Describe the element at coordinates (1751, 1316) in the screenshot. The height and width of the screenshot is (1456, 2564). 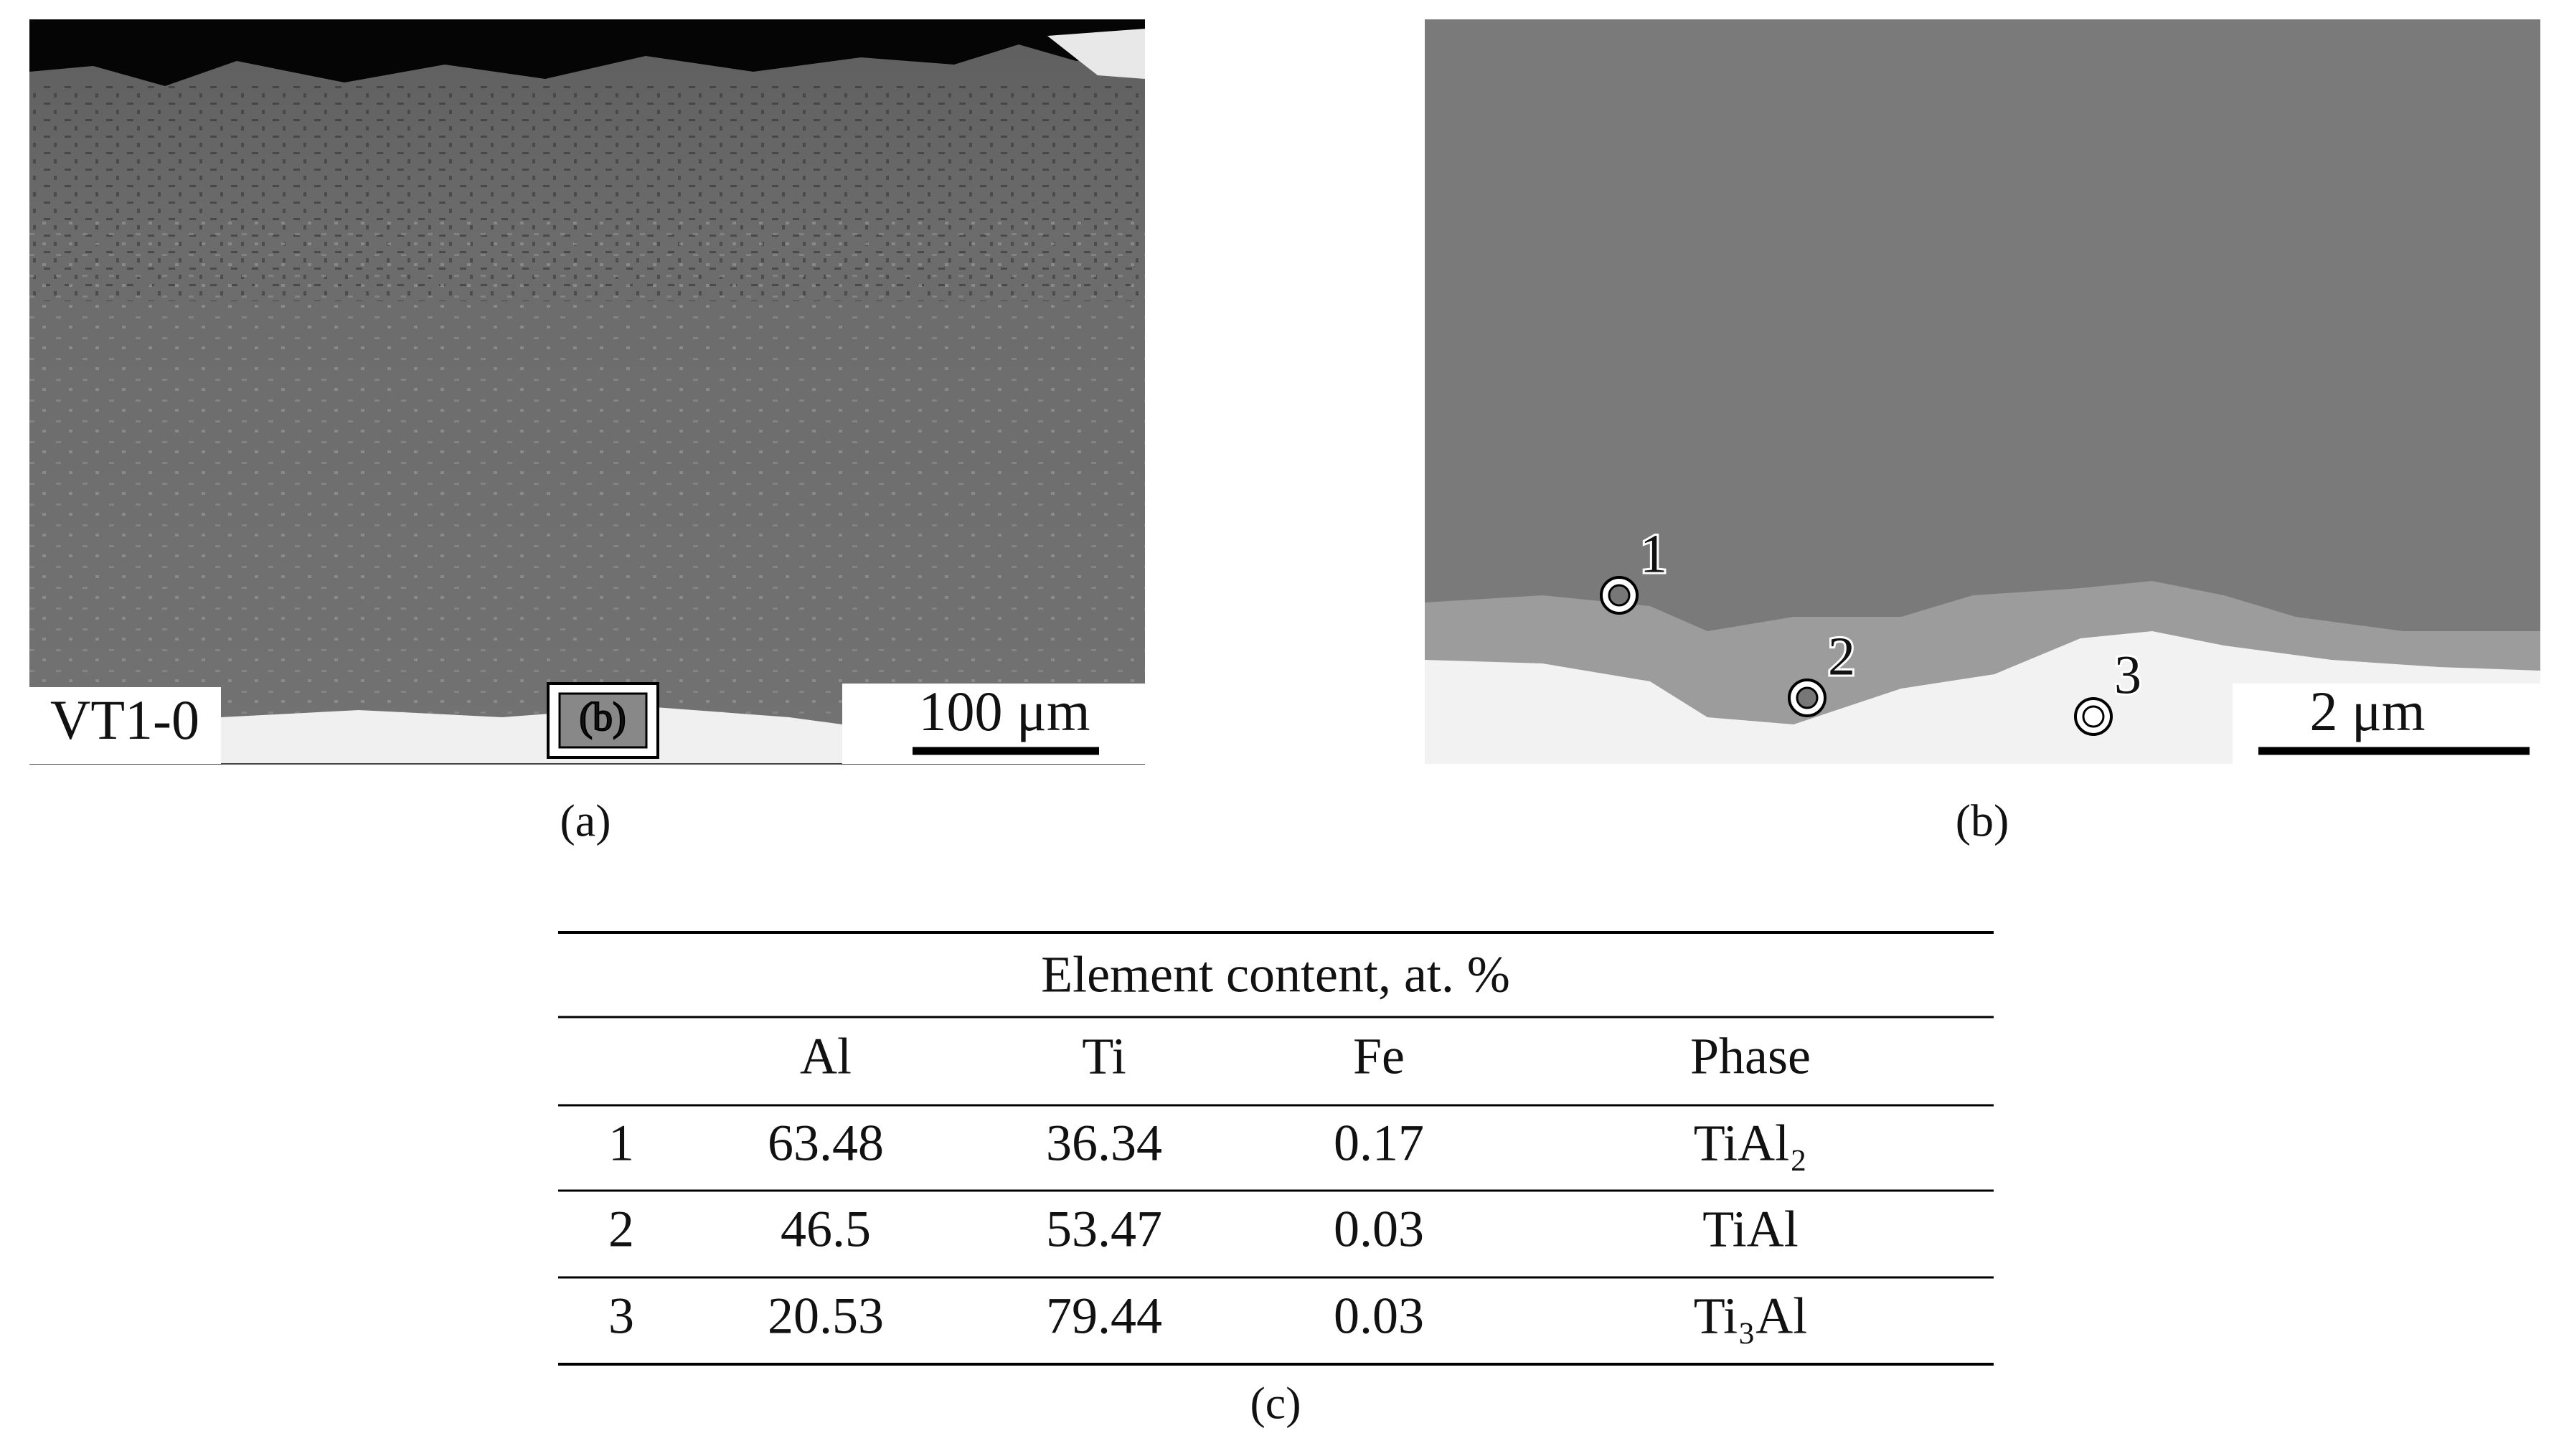
I see `table-cell: Ti₃Al` at that location.